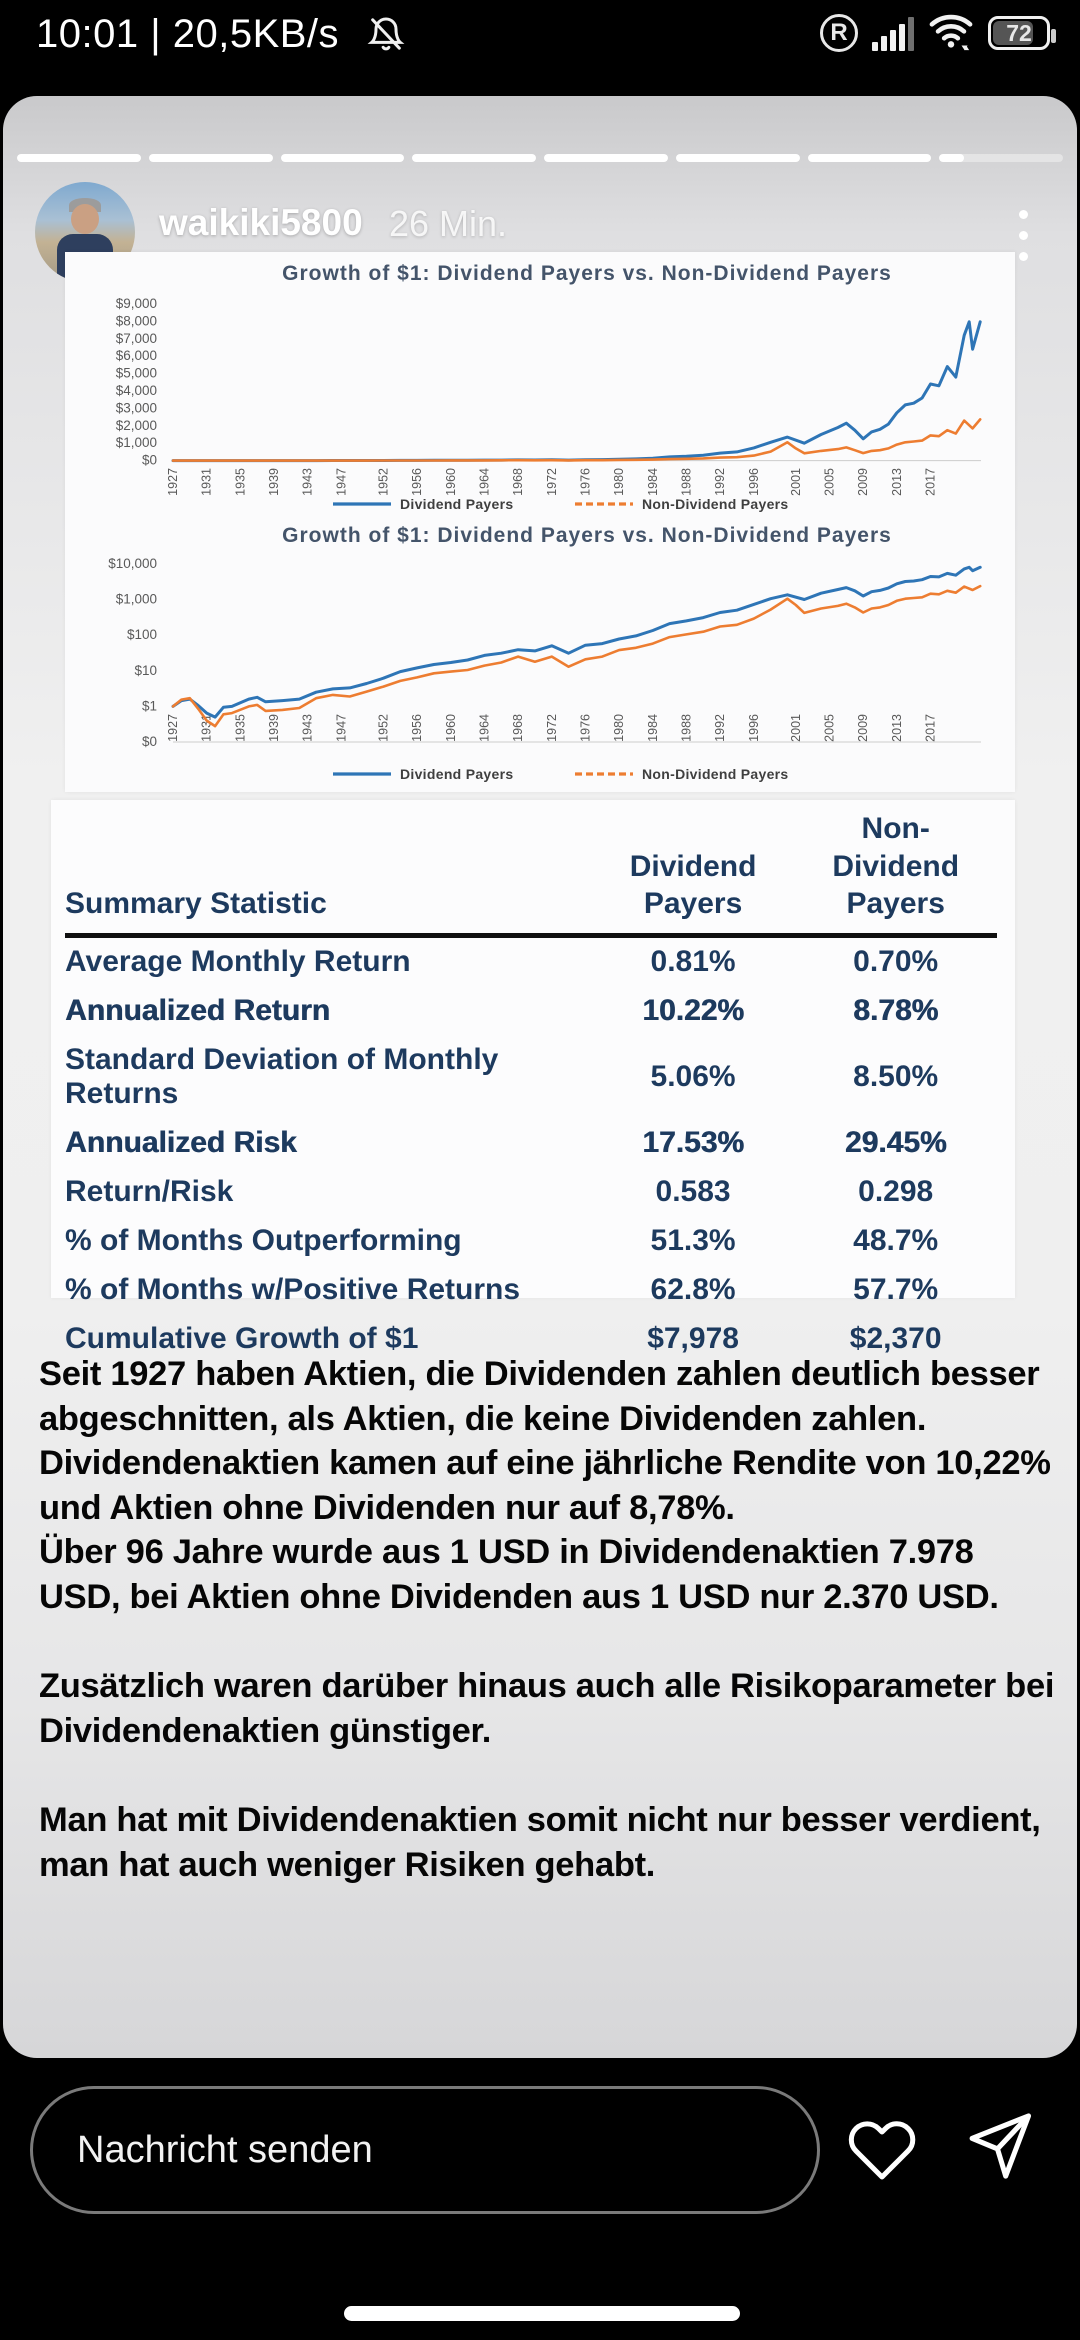 Image resolution: width=1080 pixels, height=2340 pixels. Describe the element at coordinates (576, 642) in the screenshot. I see `series-dividend-payers` at that location.